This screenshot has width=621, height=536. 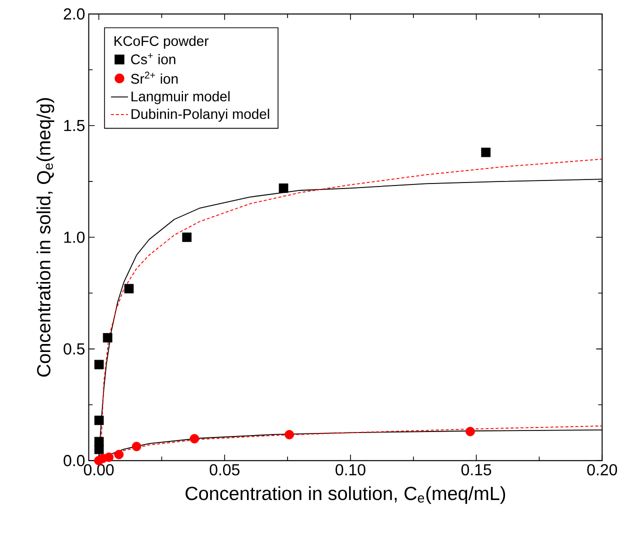 What do you see at coordinates (99, 470) in the screenshot?
I see `x-tick-label: 0.00` at bounding box center [99, 470].